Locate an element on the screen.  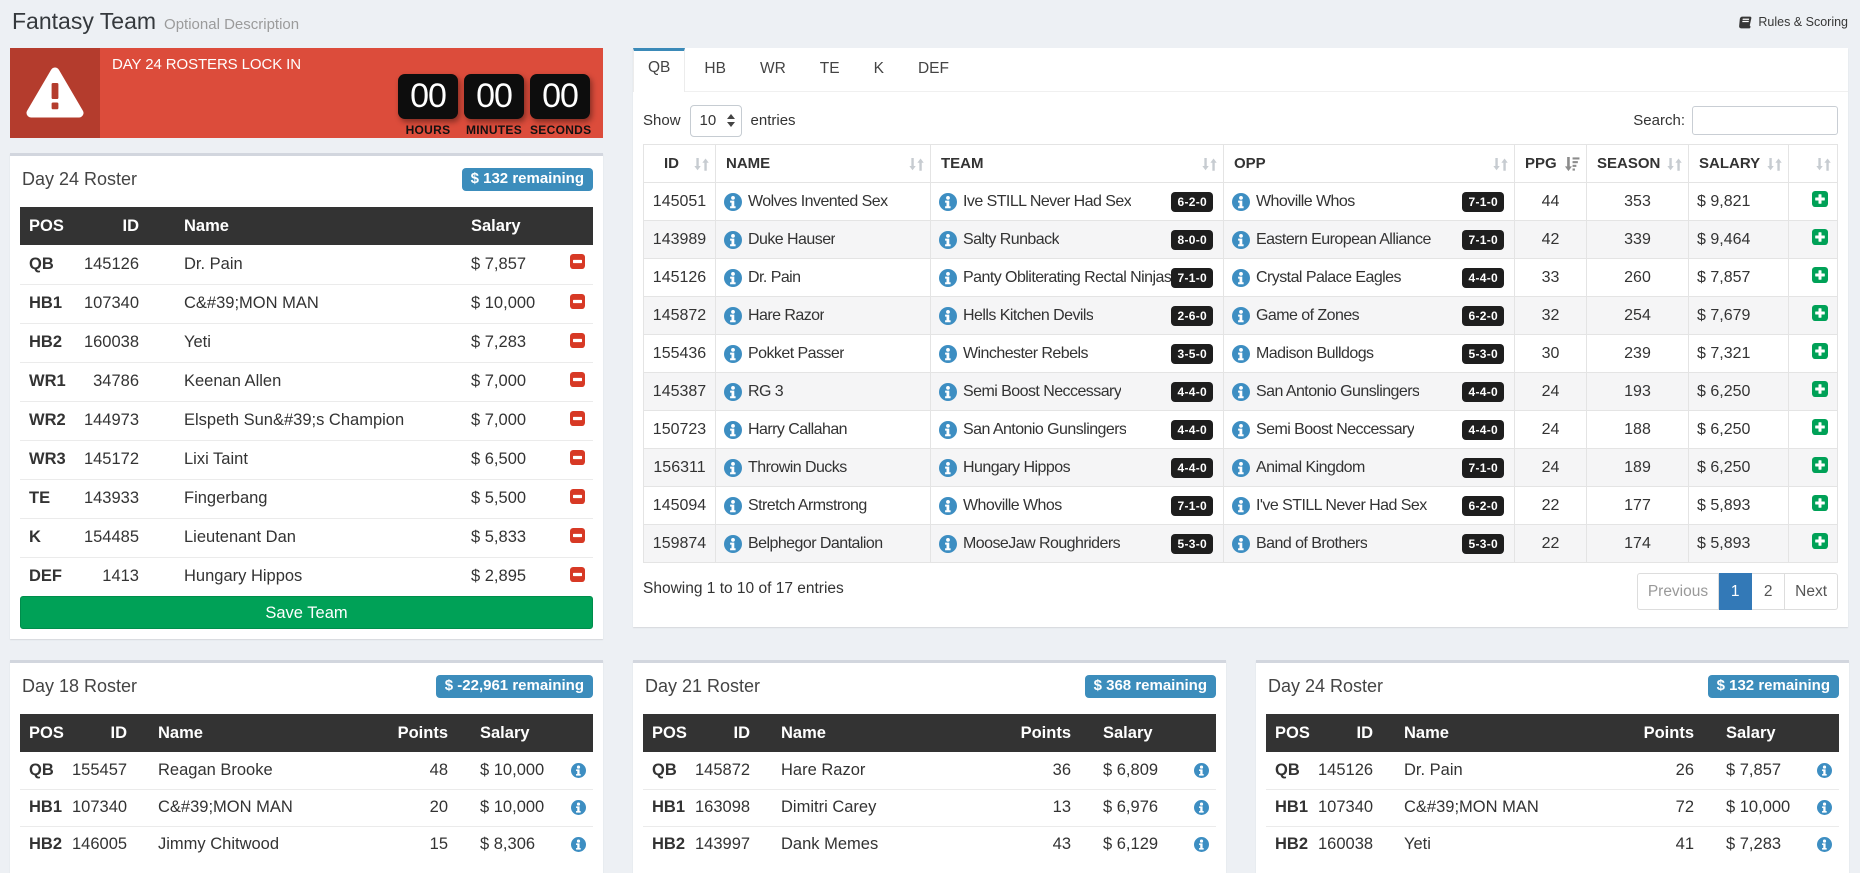
roster-cell-name: Fingerbang is located at coordinates (295, 499).